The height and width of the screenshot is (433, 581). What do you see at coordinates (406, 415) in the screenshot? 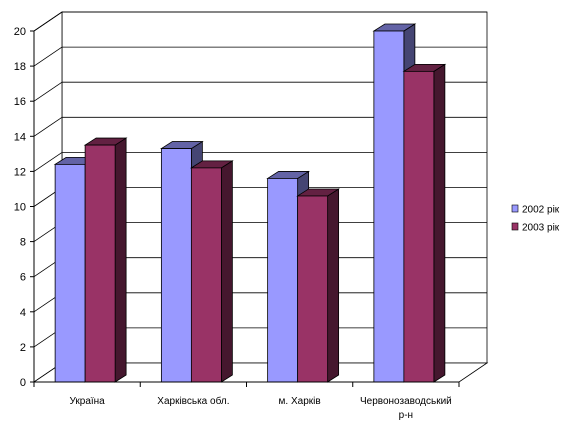
I see `x-category-label-line: р-н` at bounding box center [406, 415].